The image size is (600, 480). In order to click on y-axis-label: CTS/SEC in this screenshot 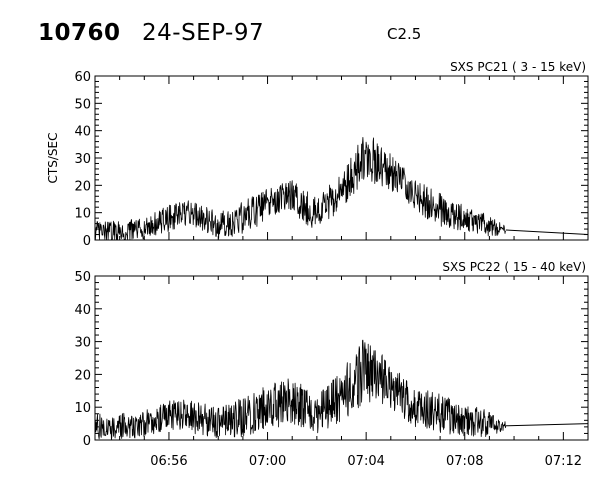, I will do `click(53, 158)`.